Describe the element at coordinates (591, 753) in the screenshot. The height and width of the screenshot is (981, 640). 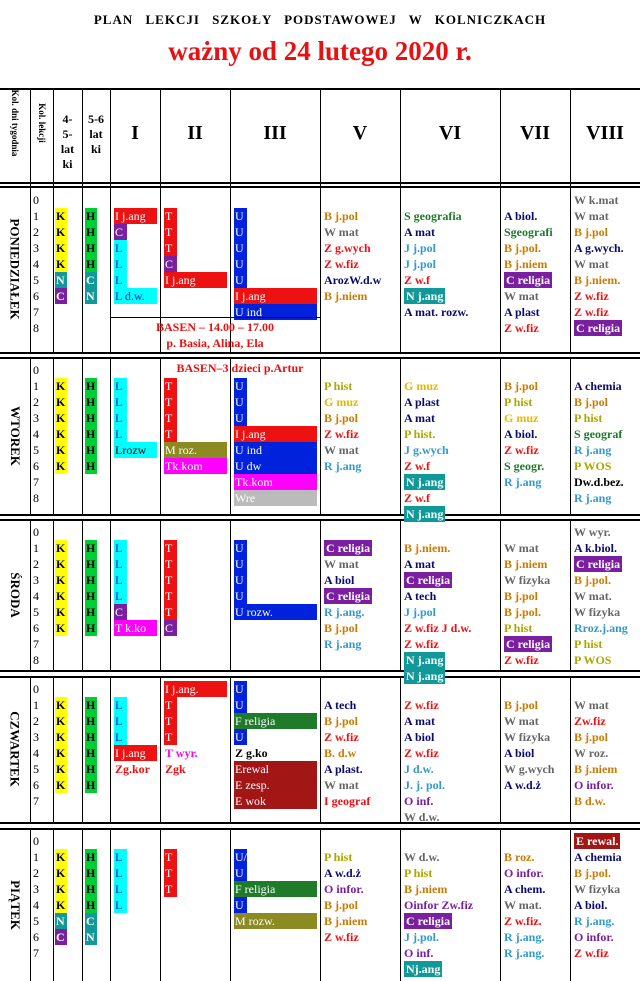
I see `c8-lesson: W roz.` at that location.